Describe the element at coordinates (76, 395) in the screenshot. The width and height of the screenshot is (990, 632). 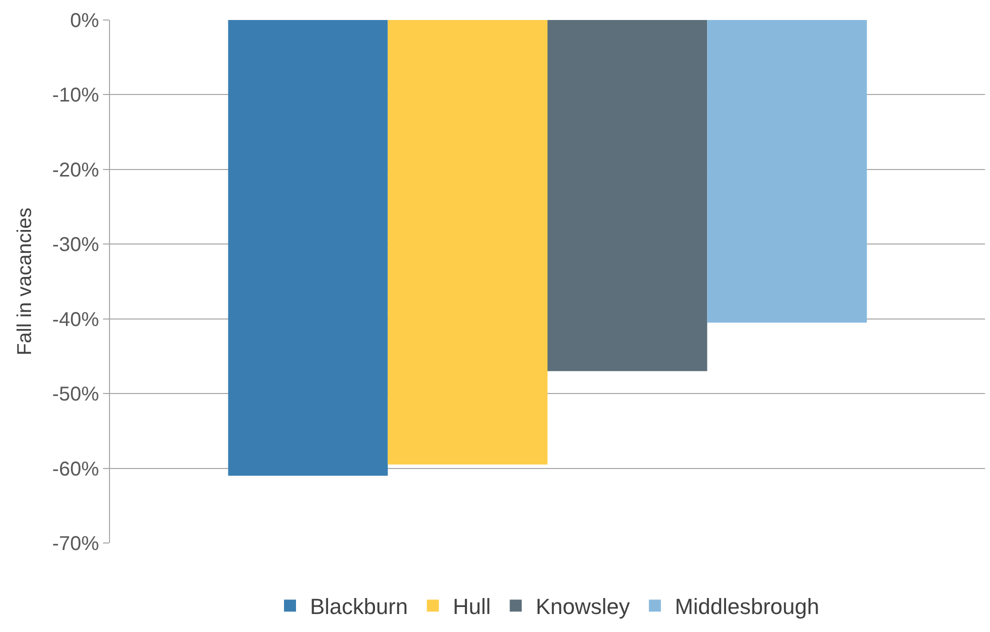
I see `y-tick-label: -50%` at that location.